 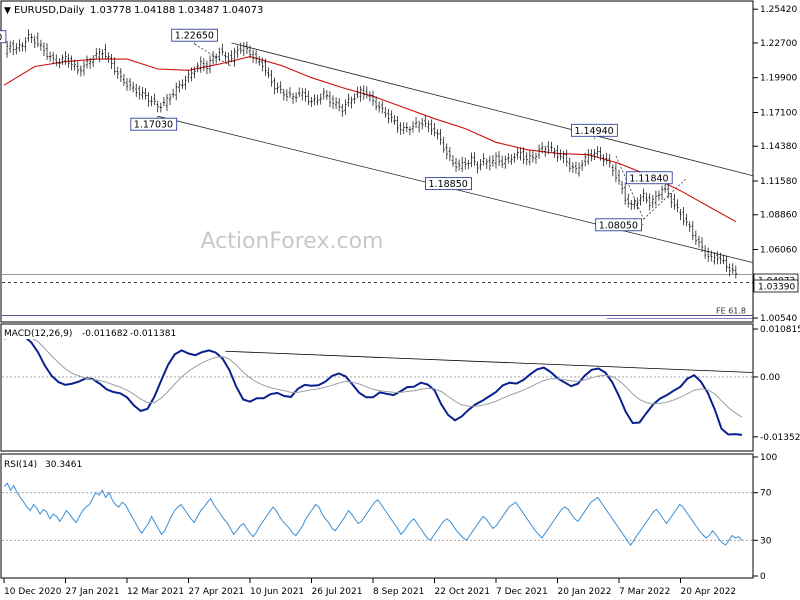 I want to click on price-tick-label: 1.17100, so click(x=778, y=113).